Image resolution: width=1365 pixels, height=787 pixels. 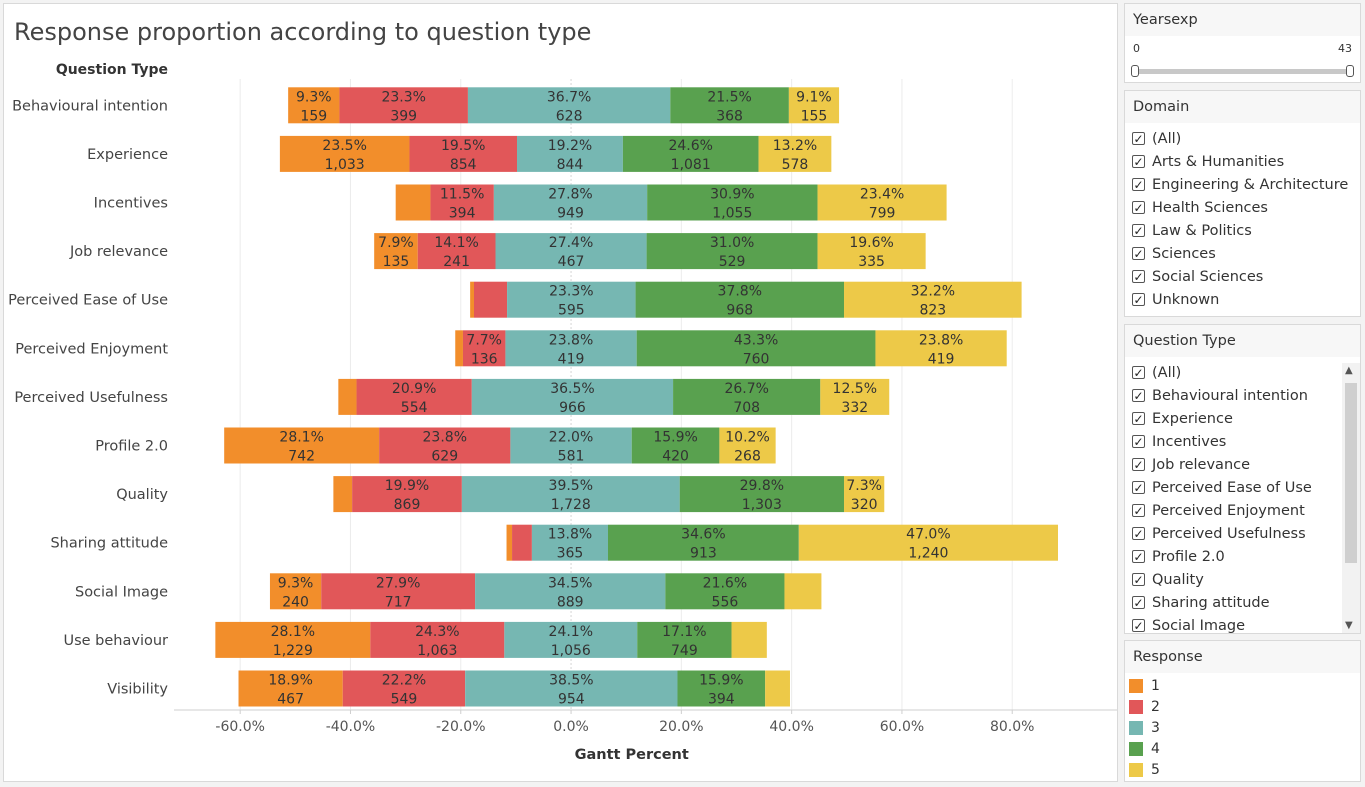 What do you see at coordinates (463, 146) in the screenshot?
I see `data-label-percent: 19.5%` at bounding box center [463, 146].